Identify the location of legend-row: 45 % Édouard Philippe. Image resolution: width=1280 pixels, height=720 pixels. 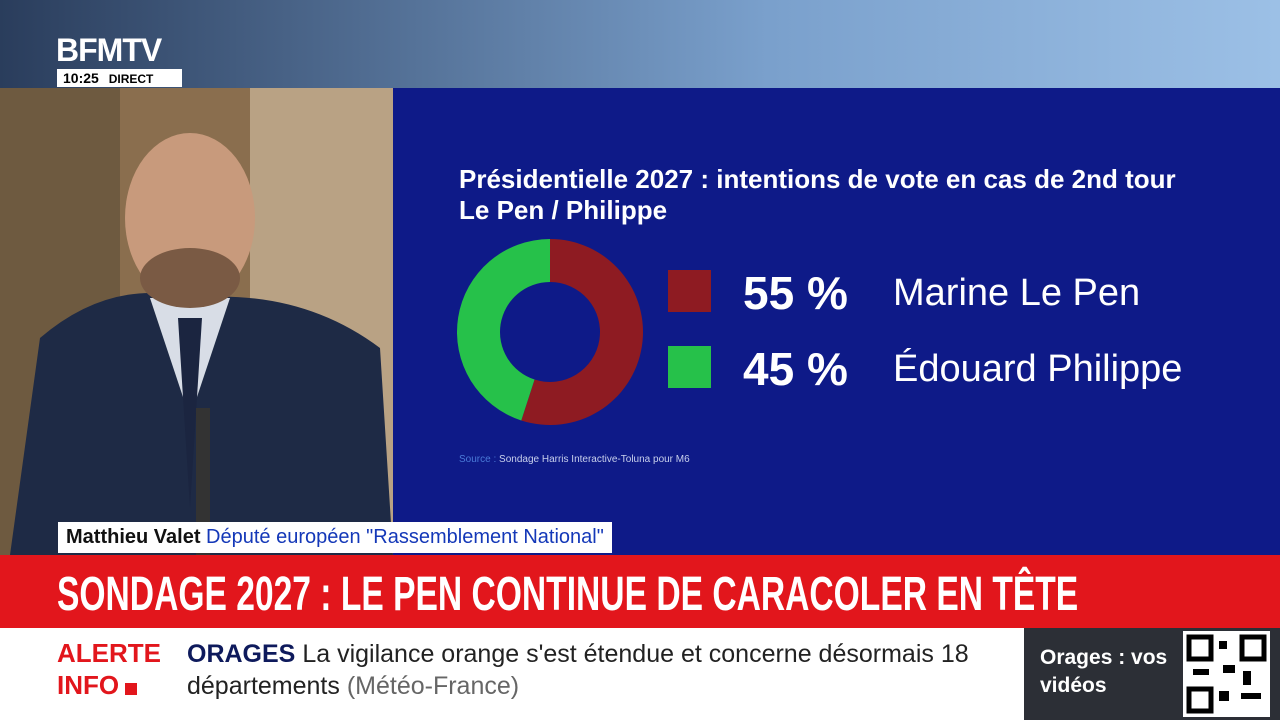
(948, 368).